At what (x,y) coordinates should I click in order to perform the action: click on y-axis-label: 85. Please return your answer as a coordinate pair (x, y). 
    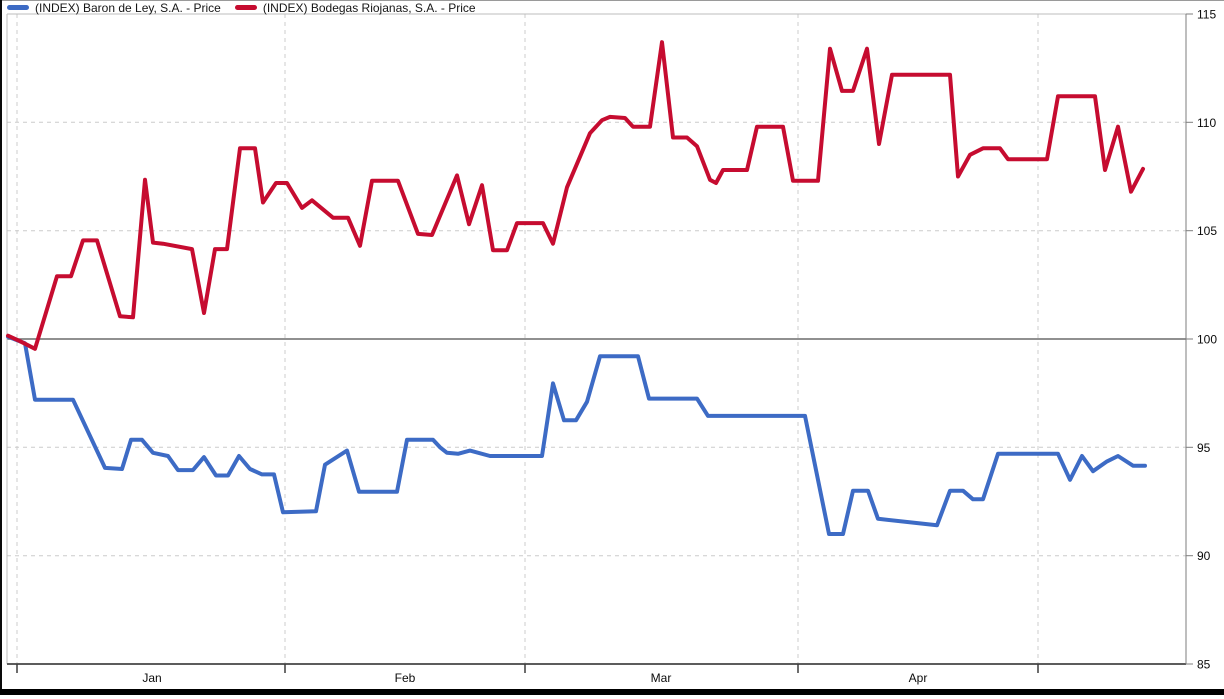
    Looking at the image, I should click on (1204, 665).